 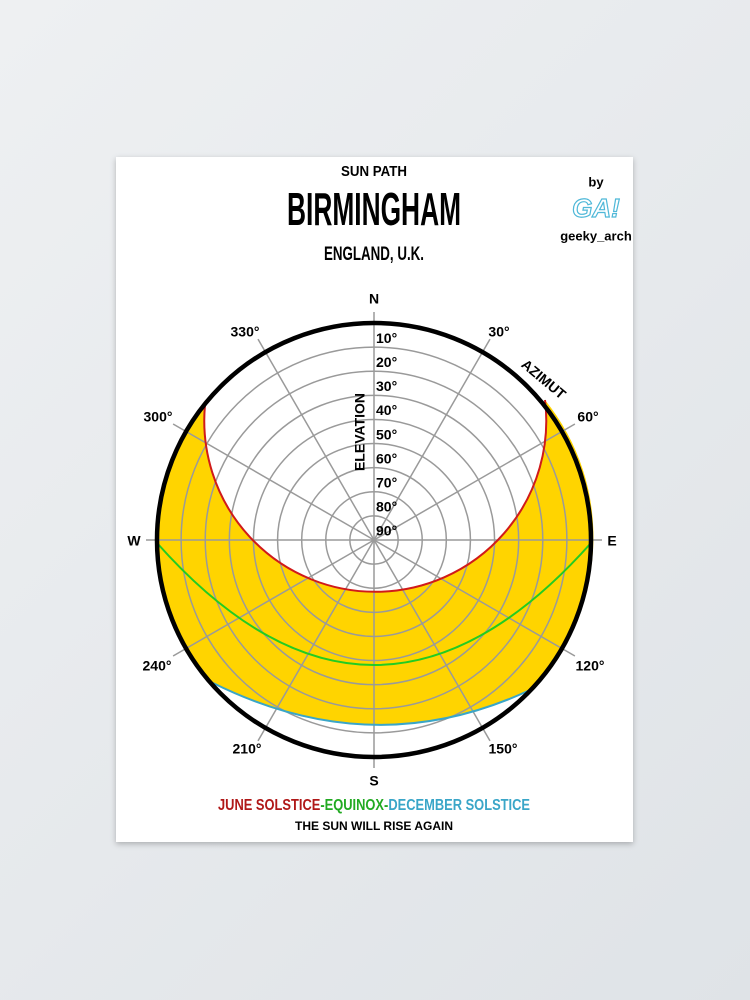 I want to click on compass-s: S, so click(x=373, y=781).